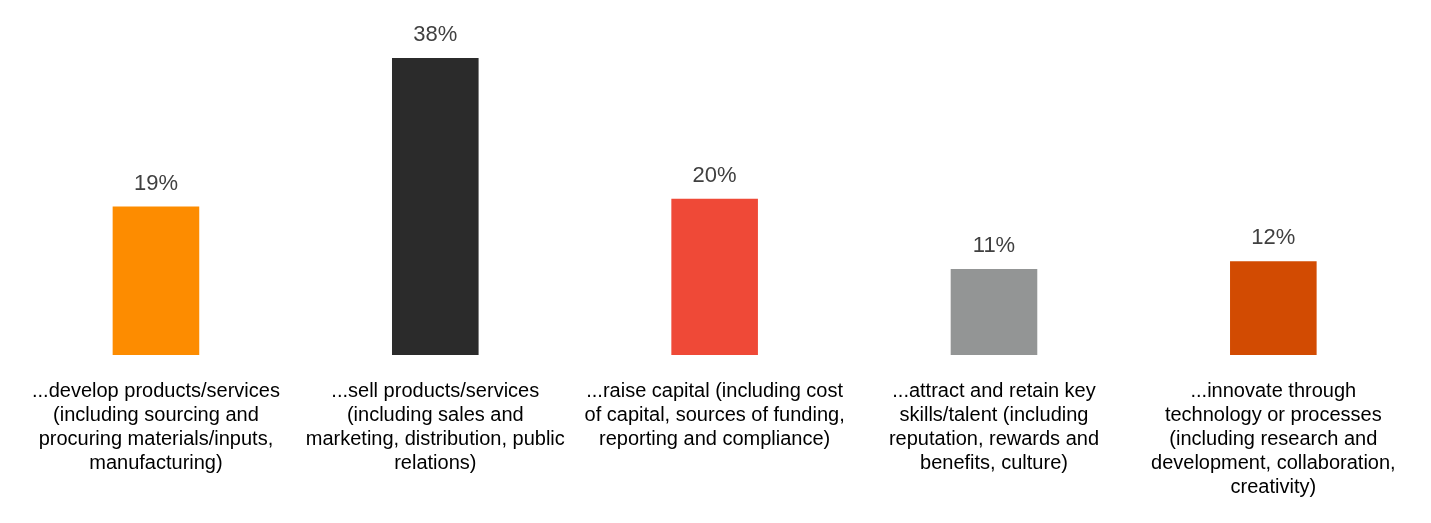  Describe the element at coordinates (994, 425) in the screenshot. I see `x-tick-label: ...attract and retain key skills/talent (including reputation, rewards and benefits, culture)` at that location.